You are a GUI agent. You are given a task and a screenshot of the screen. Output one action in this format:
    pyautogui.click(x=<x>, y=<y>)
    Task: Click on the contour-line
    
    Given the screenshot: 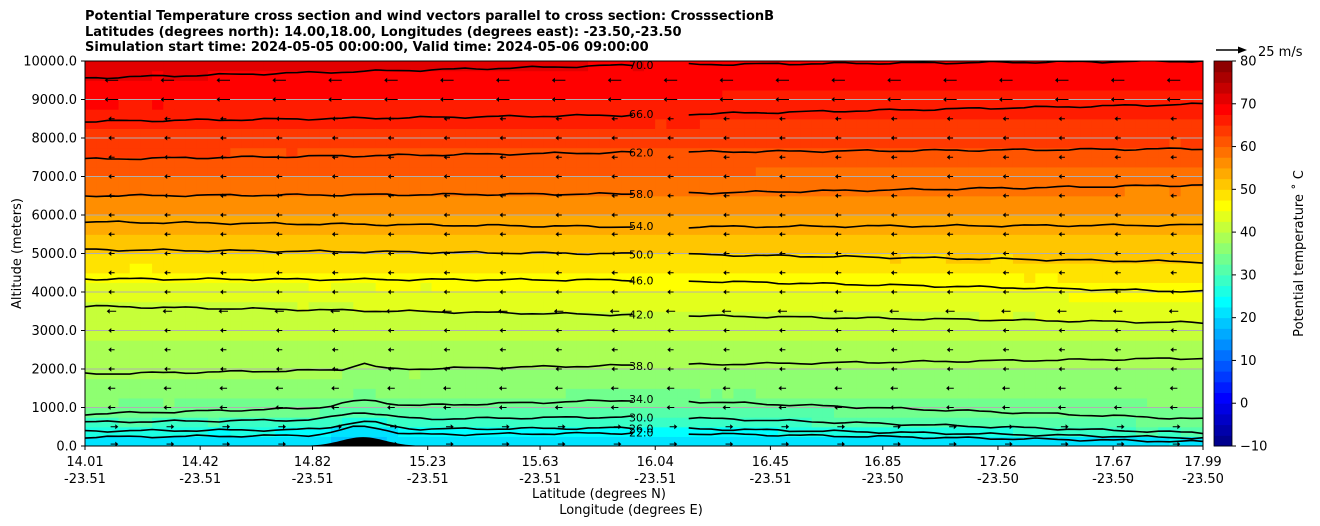 What is the action you would take?
    pyautogui.click(x=644, y=366)
    